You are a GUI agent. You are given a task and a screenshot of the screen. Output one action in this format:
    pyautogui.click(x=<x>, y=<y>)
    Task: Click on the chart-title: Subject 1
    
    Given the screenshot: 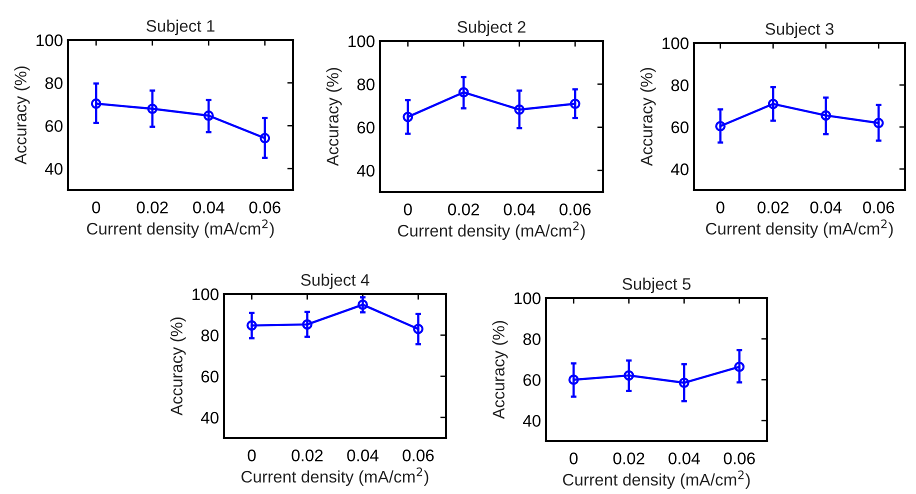 What is the action you would take?
    pyautogui.click(x=180, y=28)
    